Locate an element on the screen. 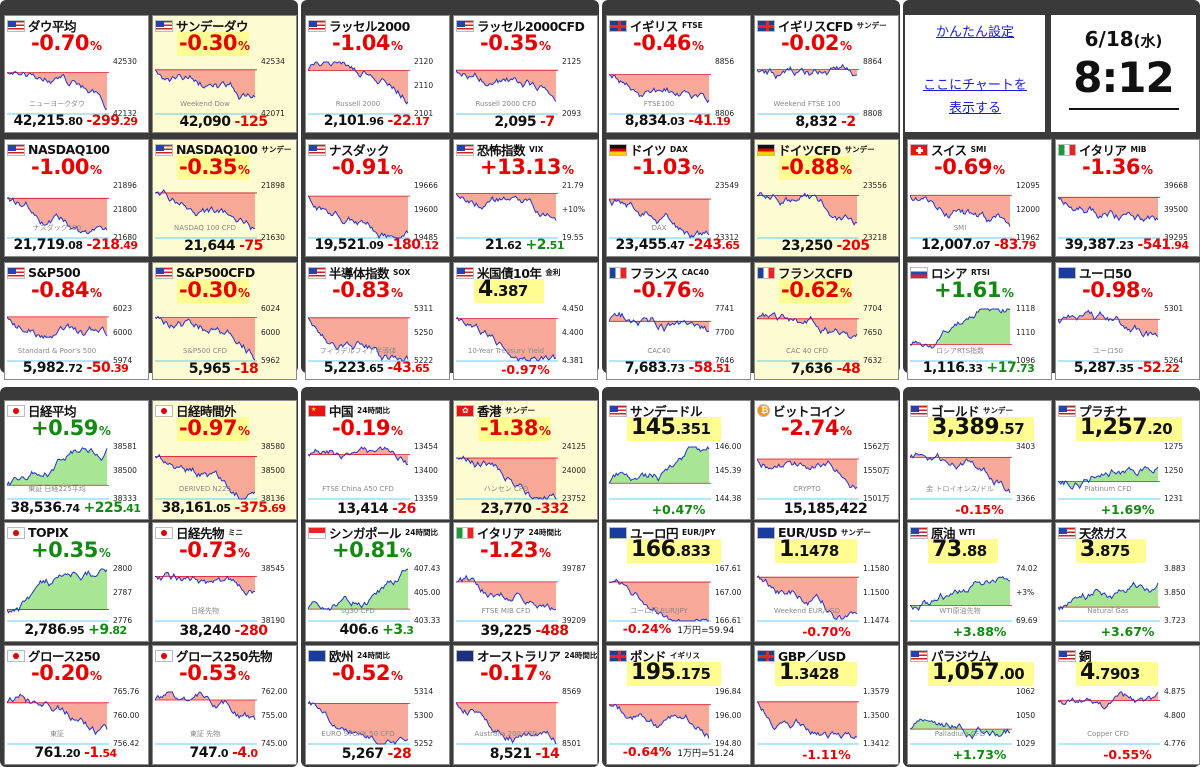 The image size is (1200, 767). price-dec: .96 is located at coordinates (375, 121).